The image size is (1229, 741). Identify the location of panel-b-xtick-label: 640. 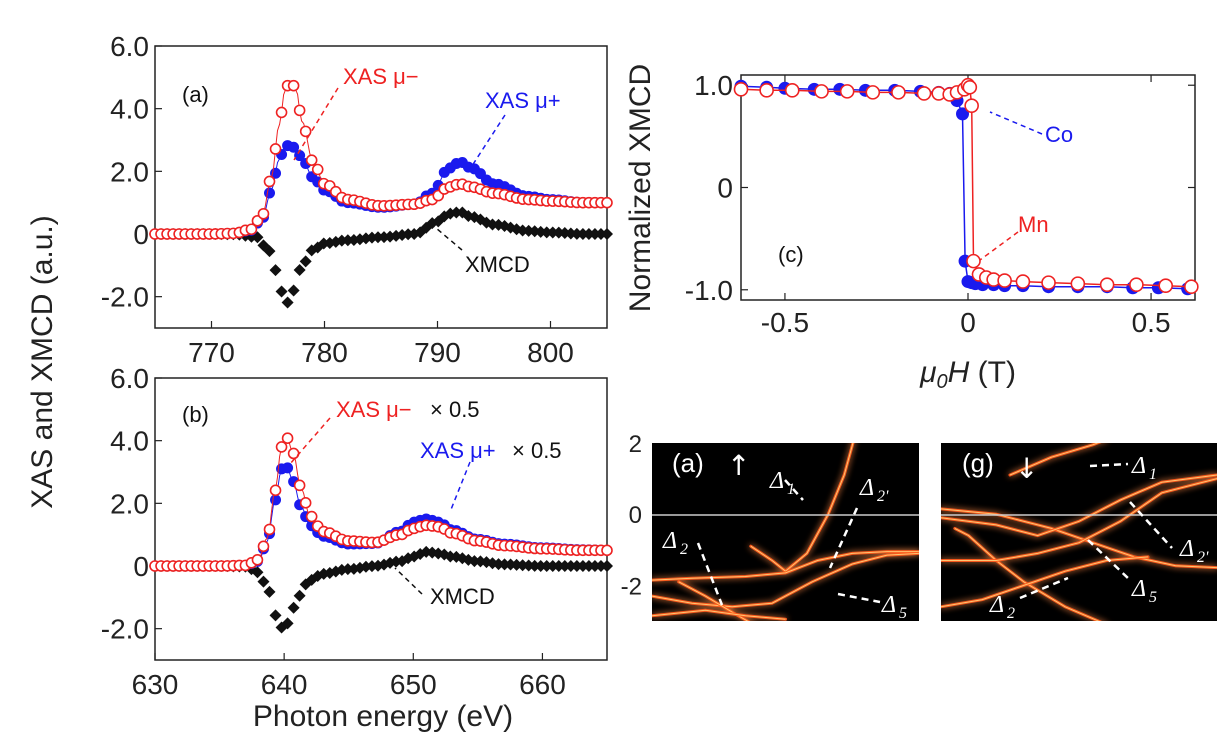
(284, 684).